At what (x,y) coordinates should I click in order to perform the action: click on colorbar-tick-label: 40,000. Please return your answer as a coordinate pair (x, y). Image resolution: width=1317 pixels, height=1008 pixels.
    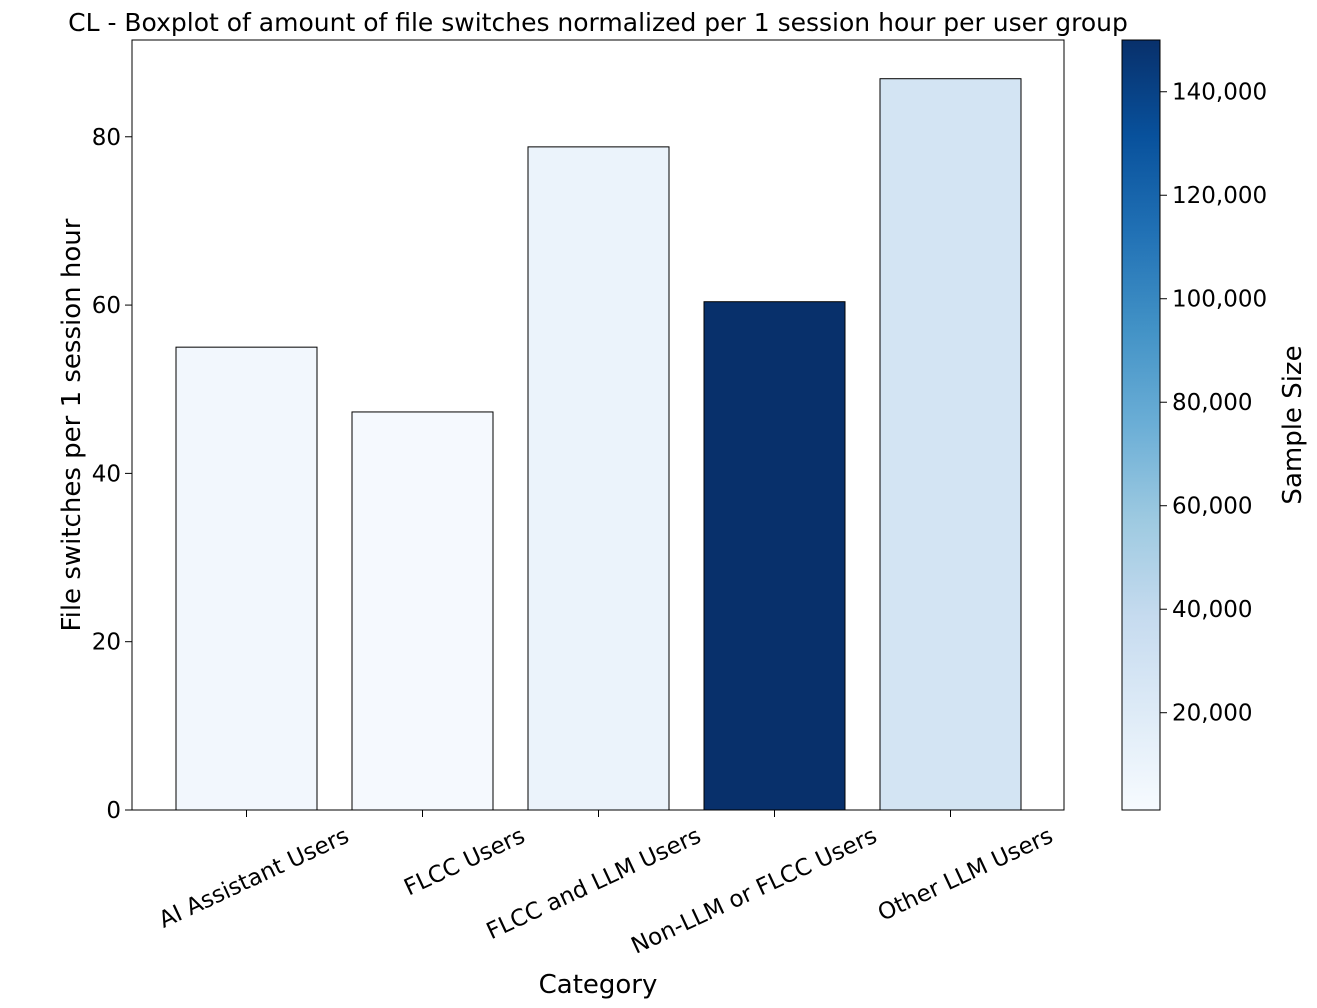
    Looking at the image, I should click on (1212, 610).